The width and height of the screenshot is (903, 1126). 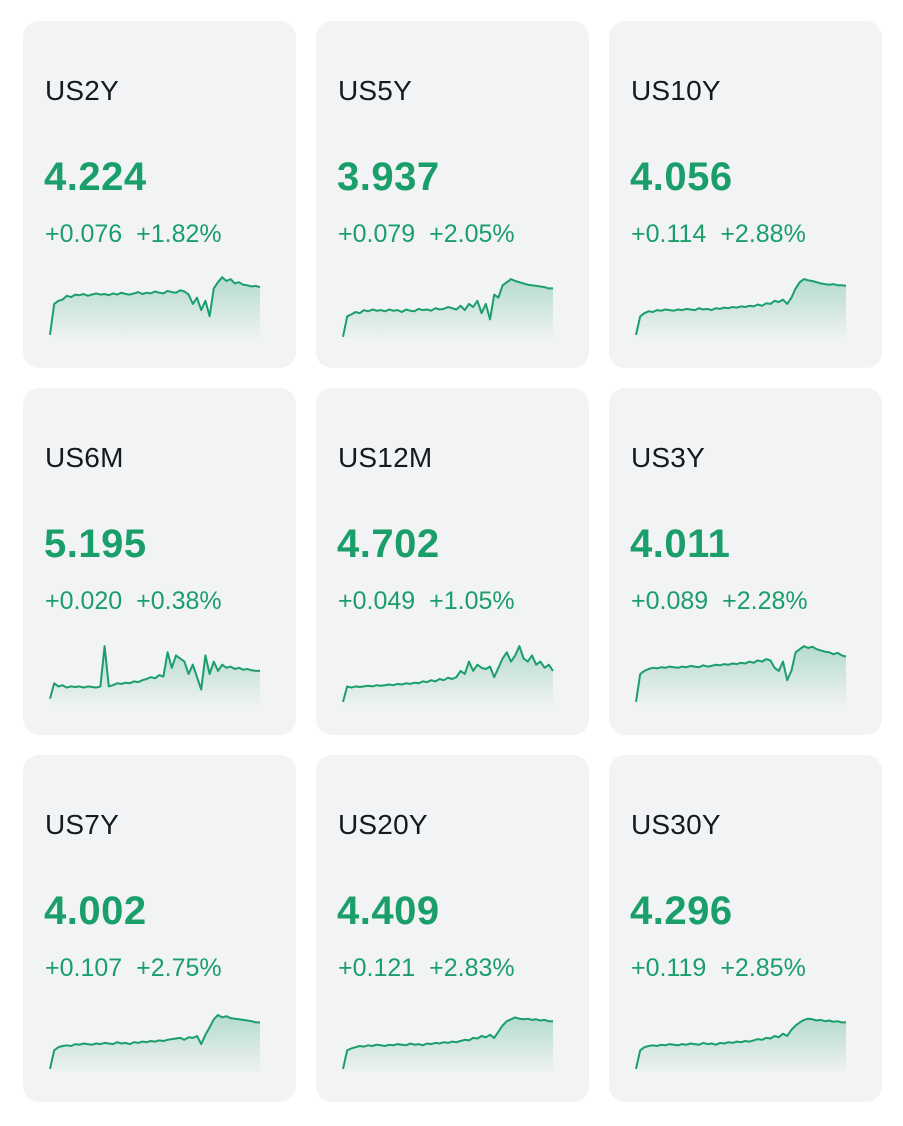 I want to click on card-change-pct: +1.82%, so click(x=179, y=234).